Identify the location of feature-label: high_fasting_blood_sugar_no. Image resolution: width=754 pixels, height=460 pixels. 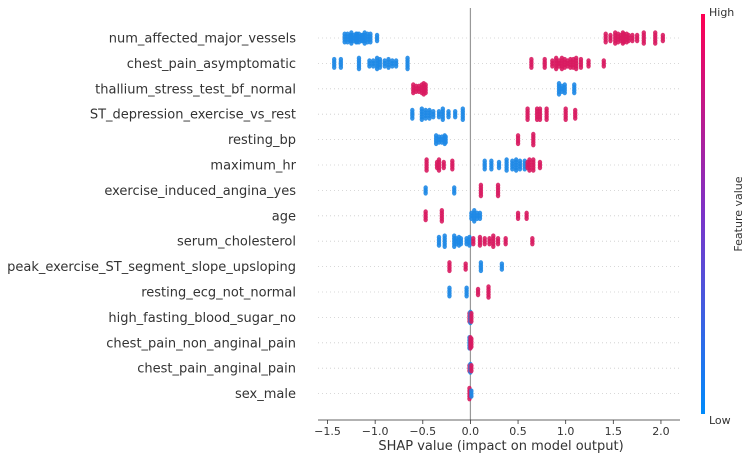
(202, 318).